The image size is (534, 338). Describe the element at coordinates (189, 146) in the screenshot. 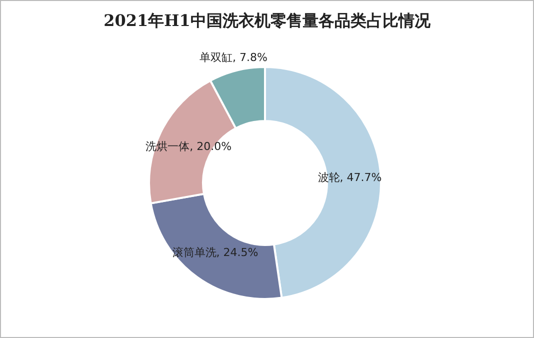

I see `slice-label: 洗烘一体, 20.0%` at that location.